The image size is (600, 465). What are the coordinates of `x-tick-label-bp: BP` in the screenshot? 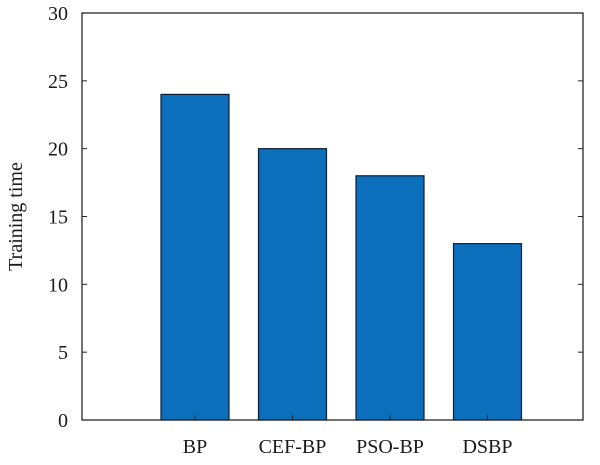 It's located at (195, 447).